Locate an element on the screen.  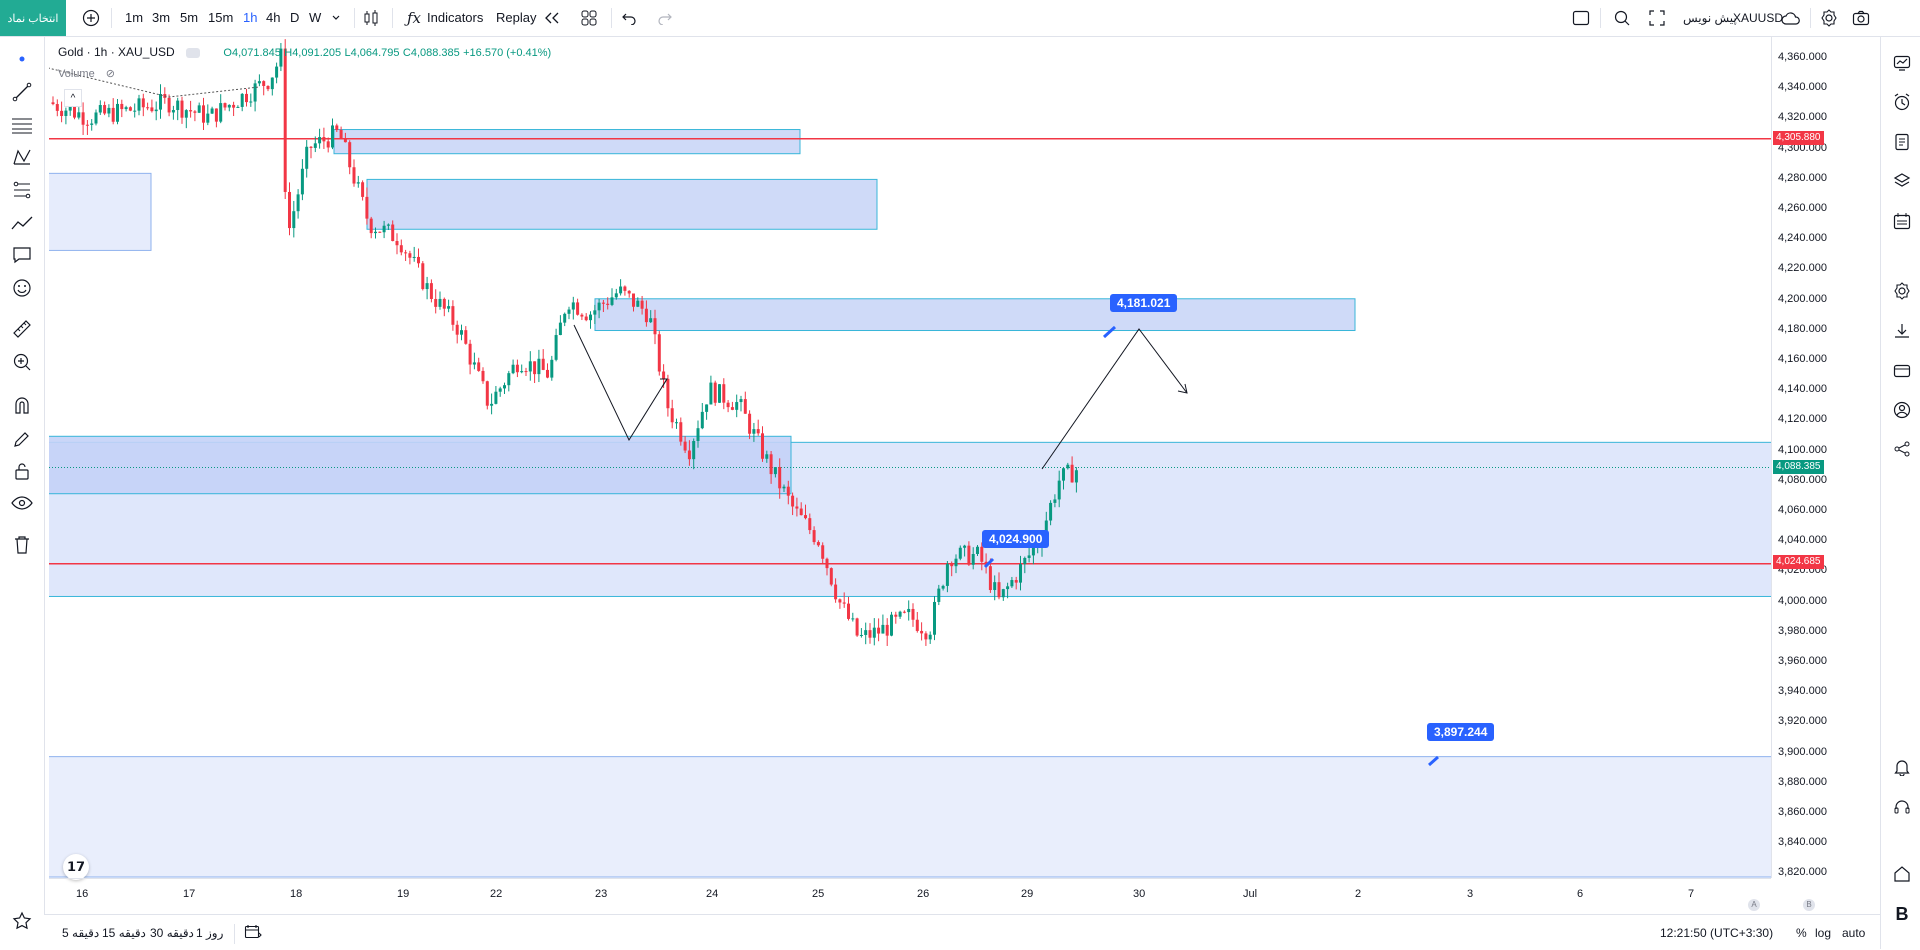
bell-icon is located at coordinates (1902, 767).